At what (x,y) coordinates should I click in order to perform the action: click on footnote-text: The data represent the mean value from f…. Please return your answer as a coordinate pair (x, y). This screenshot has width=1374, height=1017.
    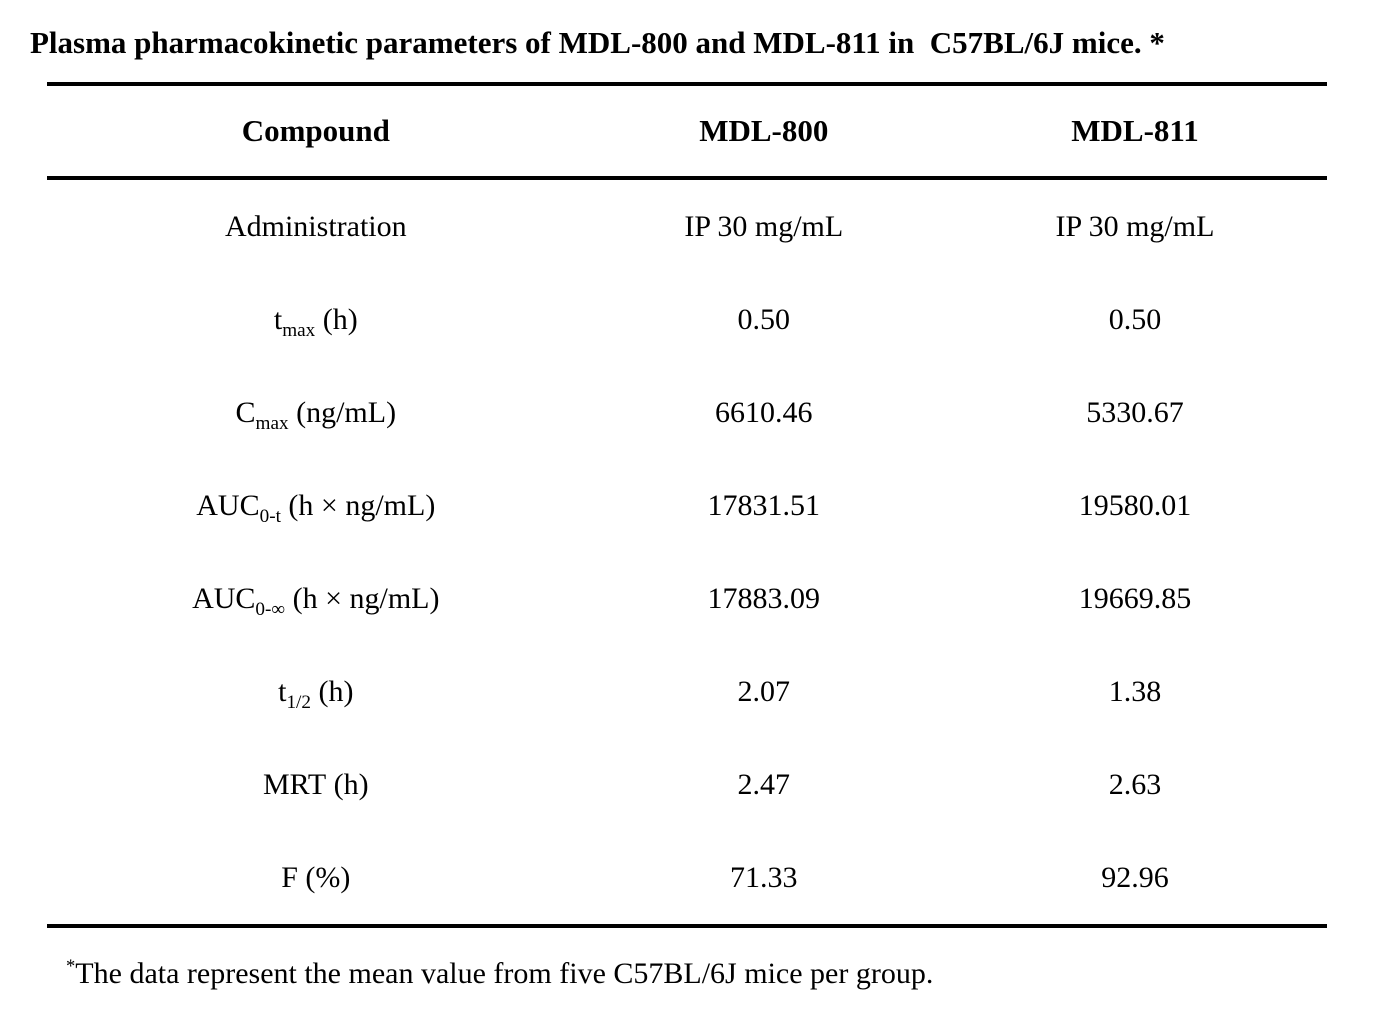
    Looking at the image, I should click on (504, 973).